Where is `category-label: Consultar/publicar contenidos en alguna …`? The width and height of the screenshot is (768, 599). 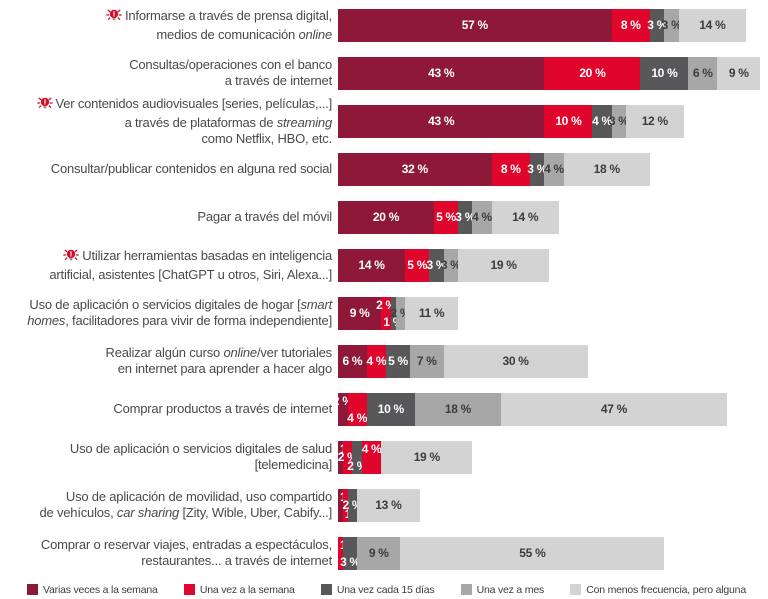
category-label: Consultar/publicar contenidos en alguna … is located at coordinates (169, 169).